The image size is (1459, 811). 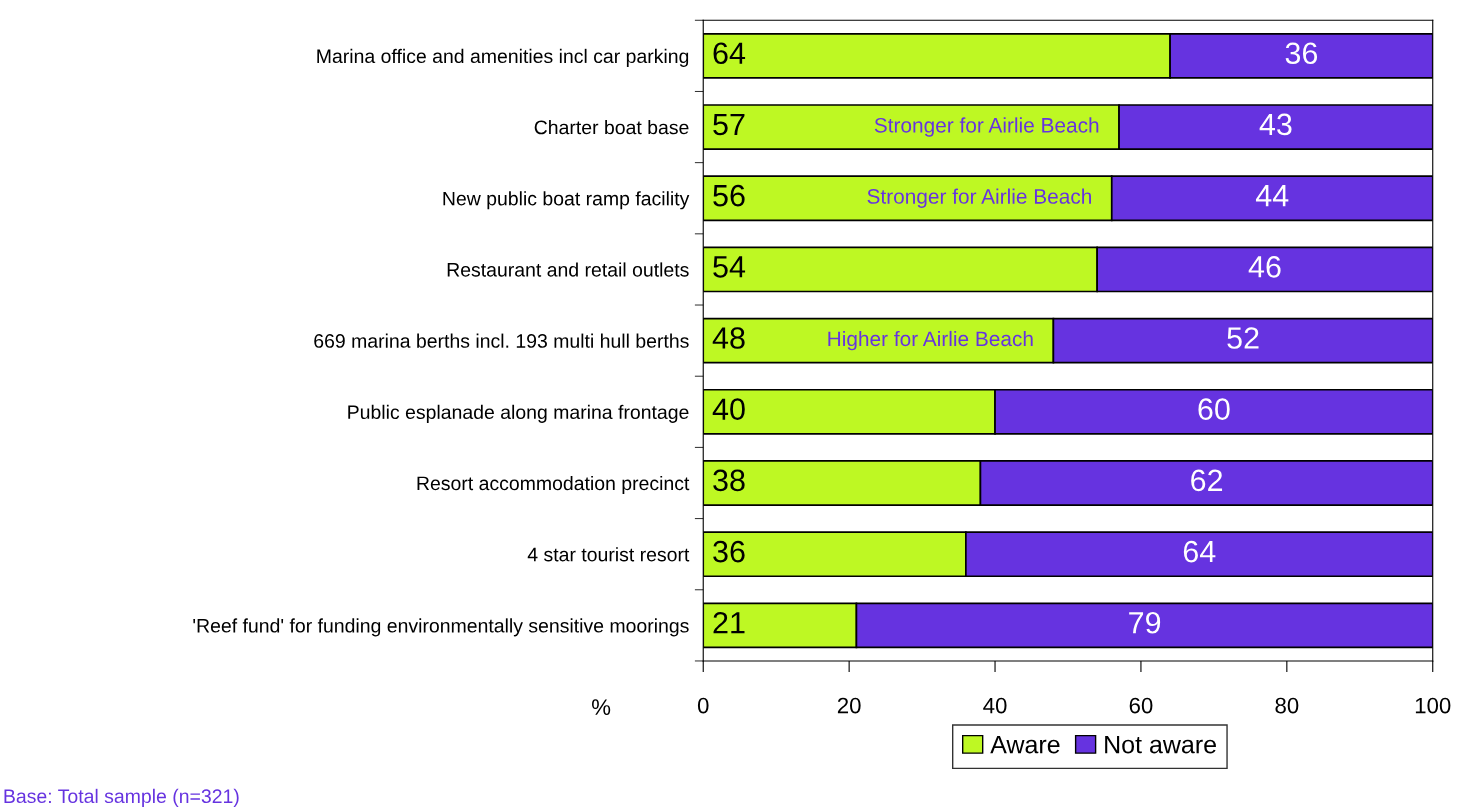 What do you see at coordinates (1287, 705) in the screenshot?
I see `x-tick-label: 80` at bounding box center [1287, 705].